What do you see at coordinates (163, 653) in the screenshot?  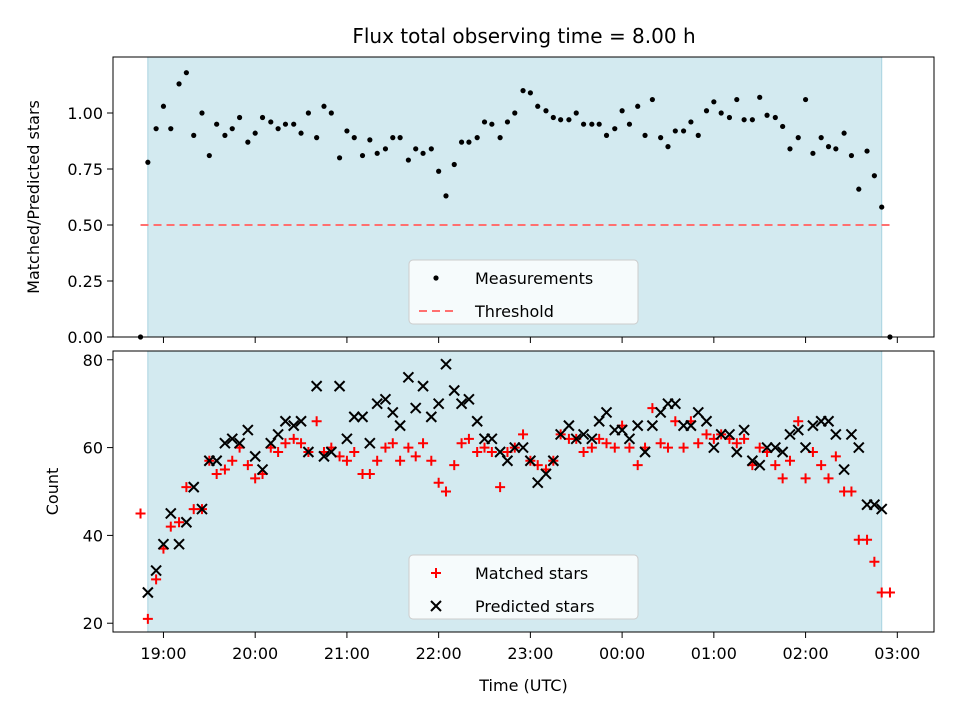 I see `x-tick-label: 19:00` at bounding box center [163, 653].